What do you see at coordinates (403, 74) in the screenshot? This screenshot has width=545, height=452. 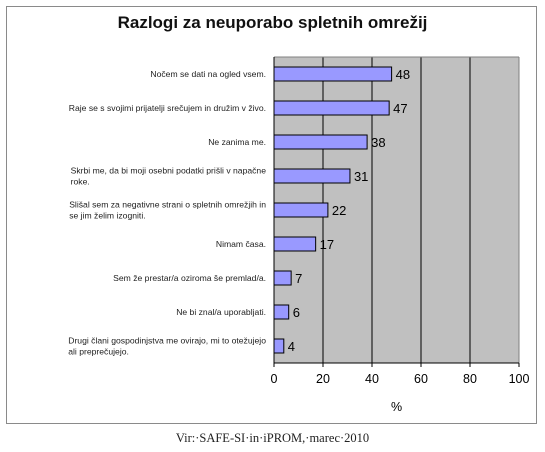 I see `data-label: 48` at bounding box center [403, 74].